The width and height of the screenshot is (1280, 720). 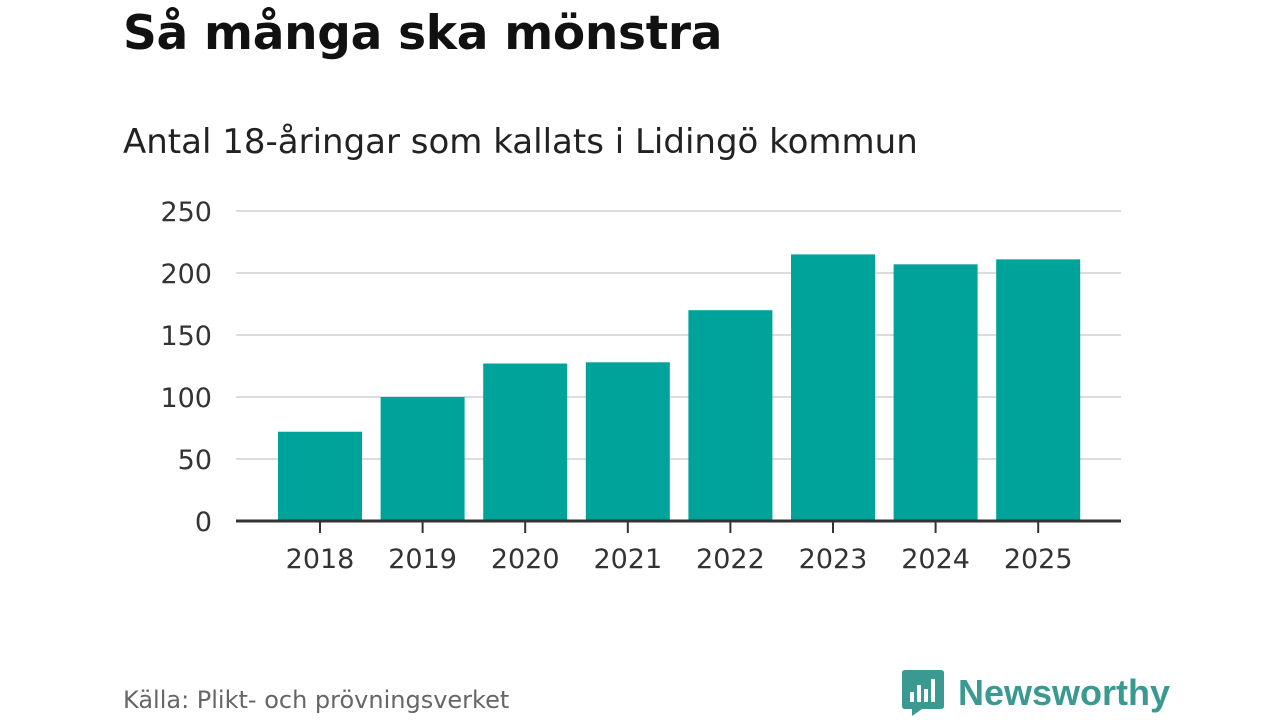 What do you see at coordinates (1038, 559) in the screenshot?
I see `x-tick-label: 2025` at bounding box center [1038, 559].